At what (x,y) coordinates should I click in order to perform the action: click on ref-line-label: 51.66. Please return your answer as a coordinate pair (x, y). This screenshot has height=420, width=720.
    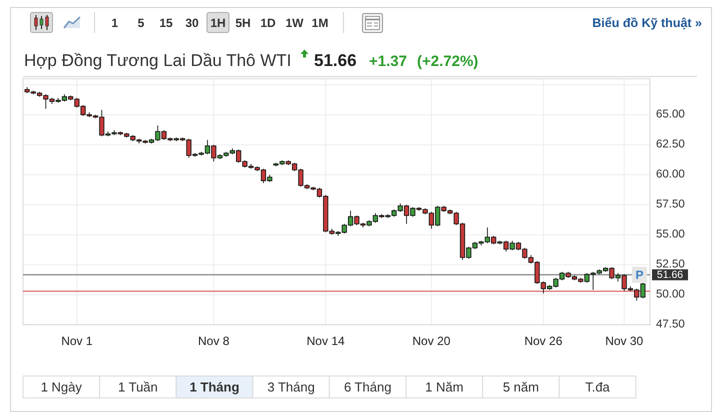
    Looking at the image, I should click on (670, 274).